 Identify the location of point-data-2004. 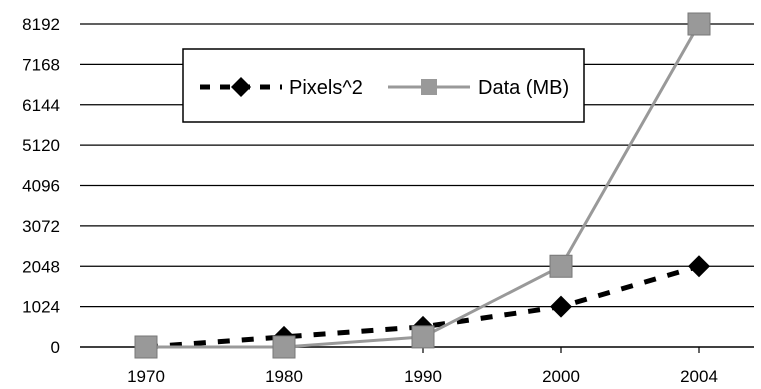
(699, 24).